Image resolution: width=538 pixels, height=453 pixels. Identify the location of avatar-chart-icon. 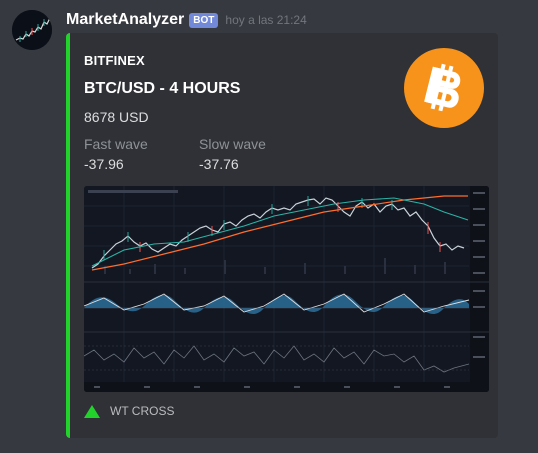
(32, 30).